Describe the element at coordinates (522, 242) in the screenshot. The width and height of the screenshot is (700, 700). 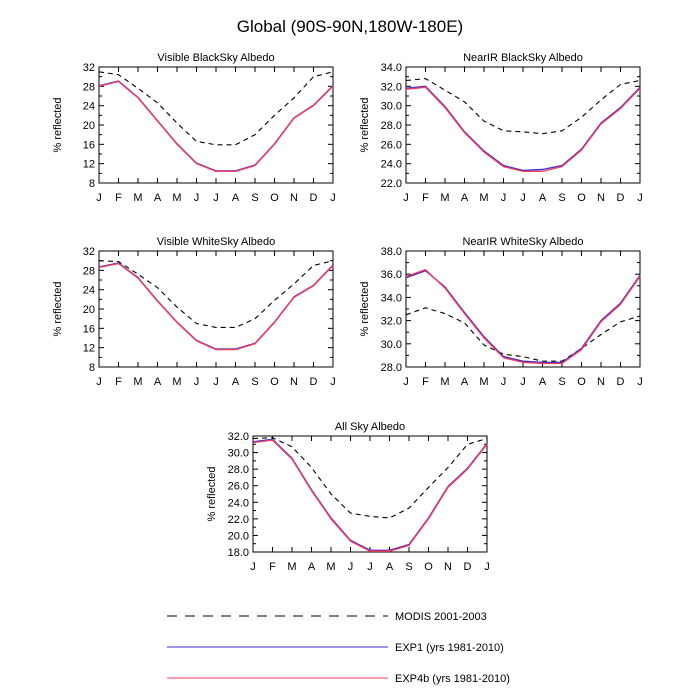
I see `panel-title: NearIR WhiteSky Albedo` at that location.